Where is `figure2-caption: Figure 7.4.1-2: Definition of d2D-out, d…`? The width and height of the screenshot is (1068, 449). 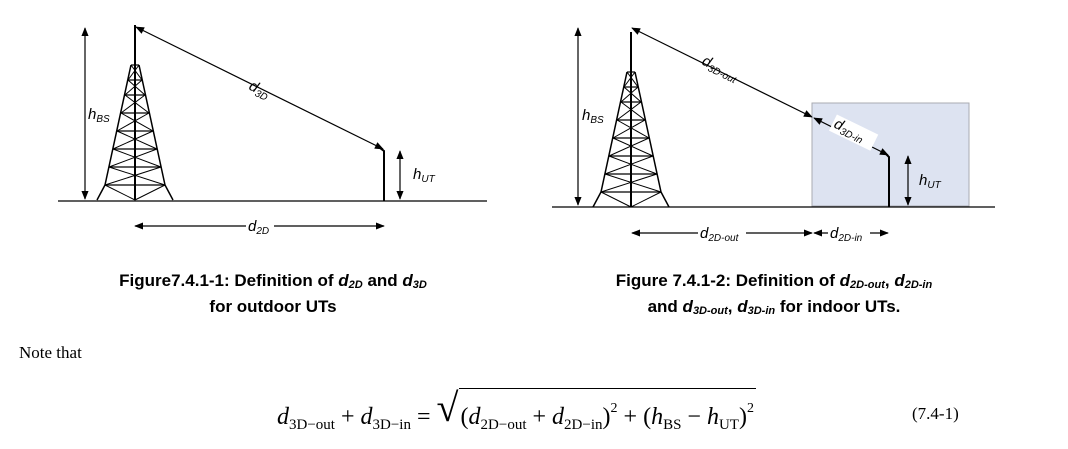
figure2-caption: Figure 7.4.1-2: Definition of d2D-out, d… is located at coordinates (774, 296).